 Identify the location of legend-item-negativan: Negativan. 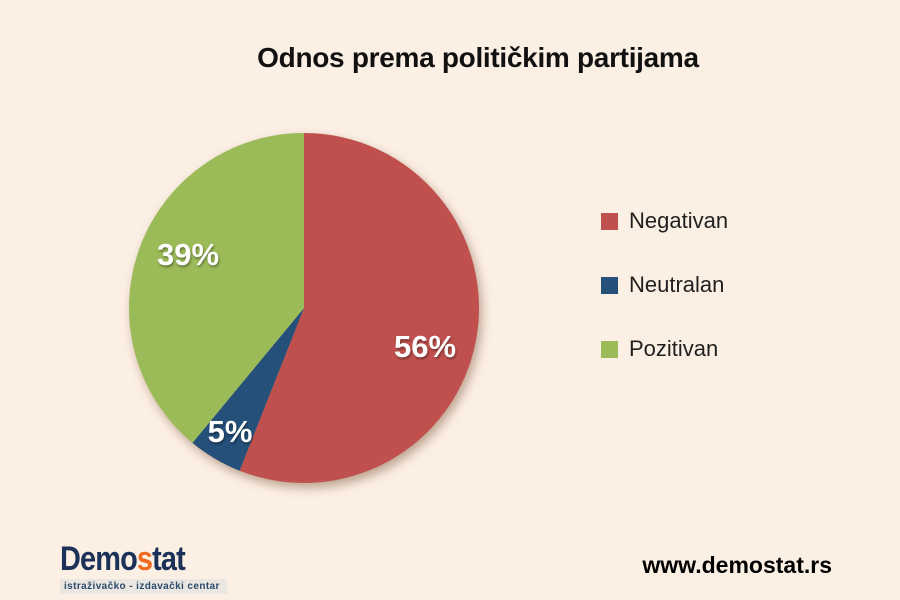
(664, 221).